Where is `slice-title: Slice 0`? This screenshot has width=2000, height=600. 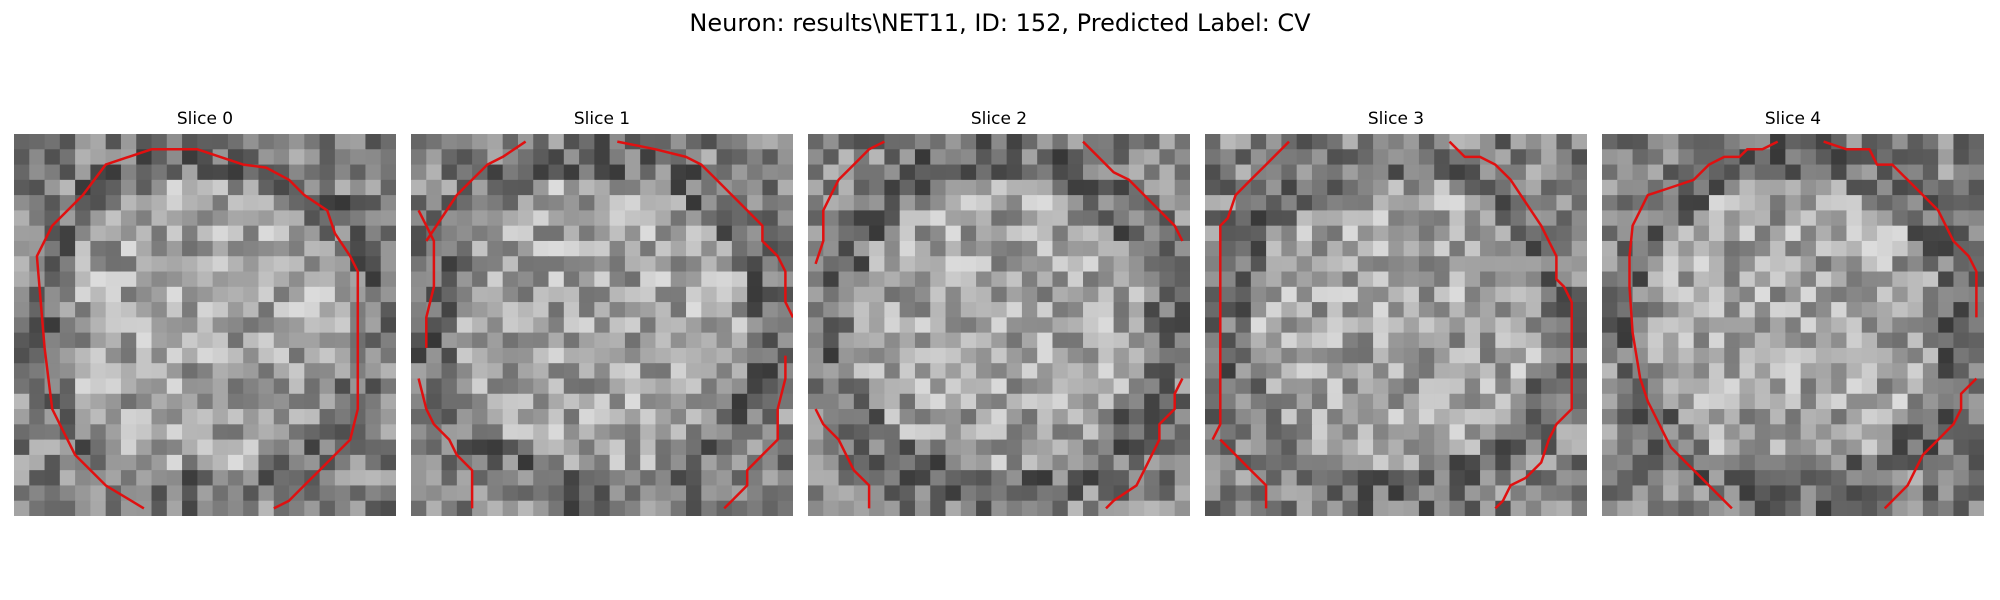
slice-title: Slice 0 is located at coordinates (205, 119).